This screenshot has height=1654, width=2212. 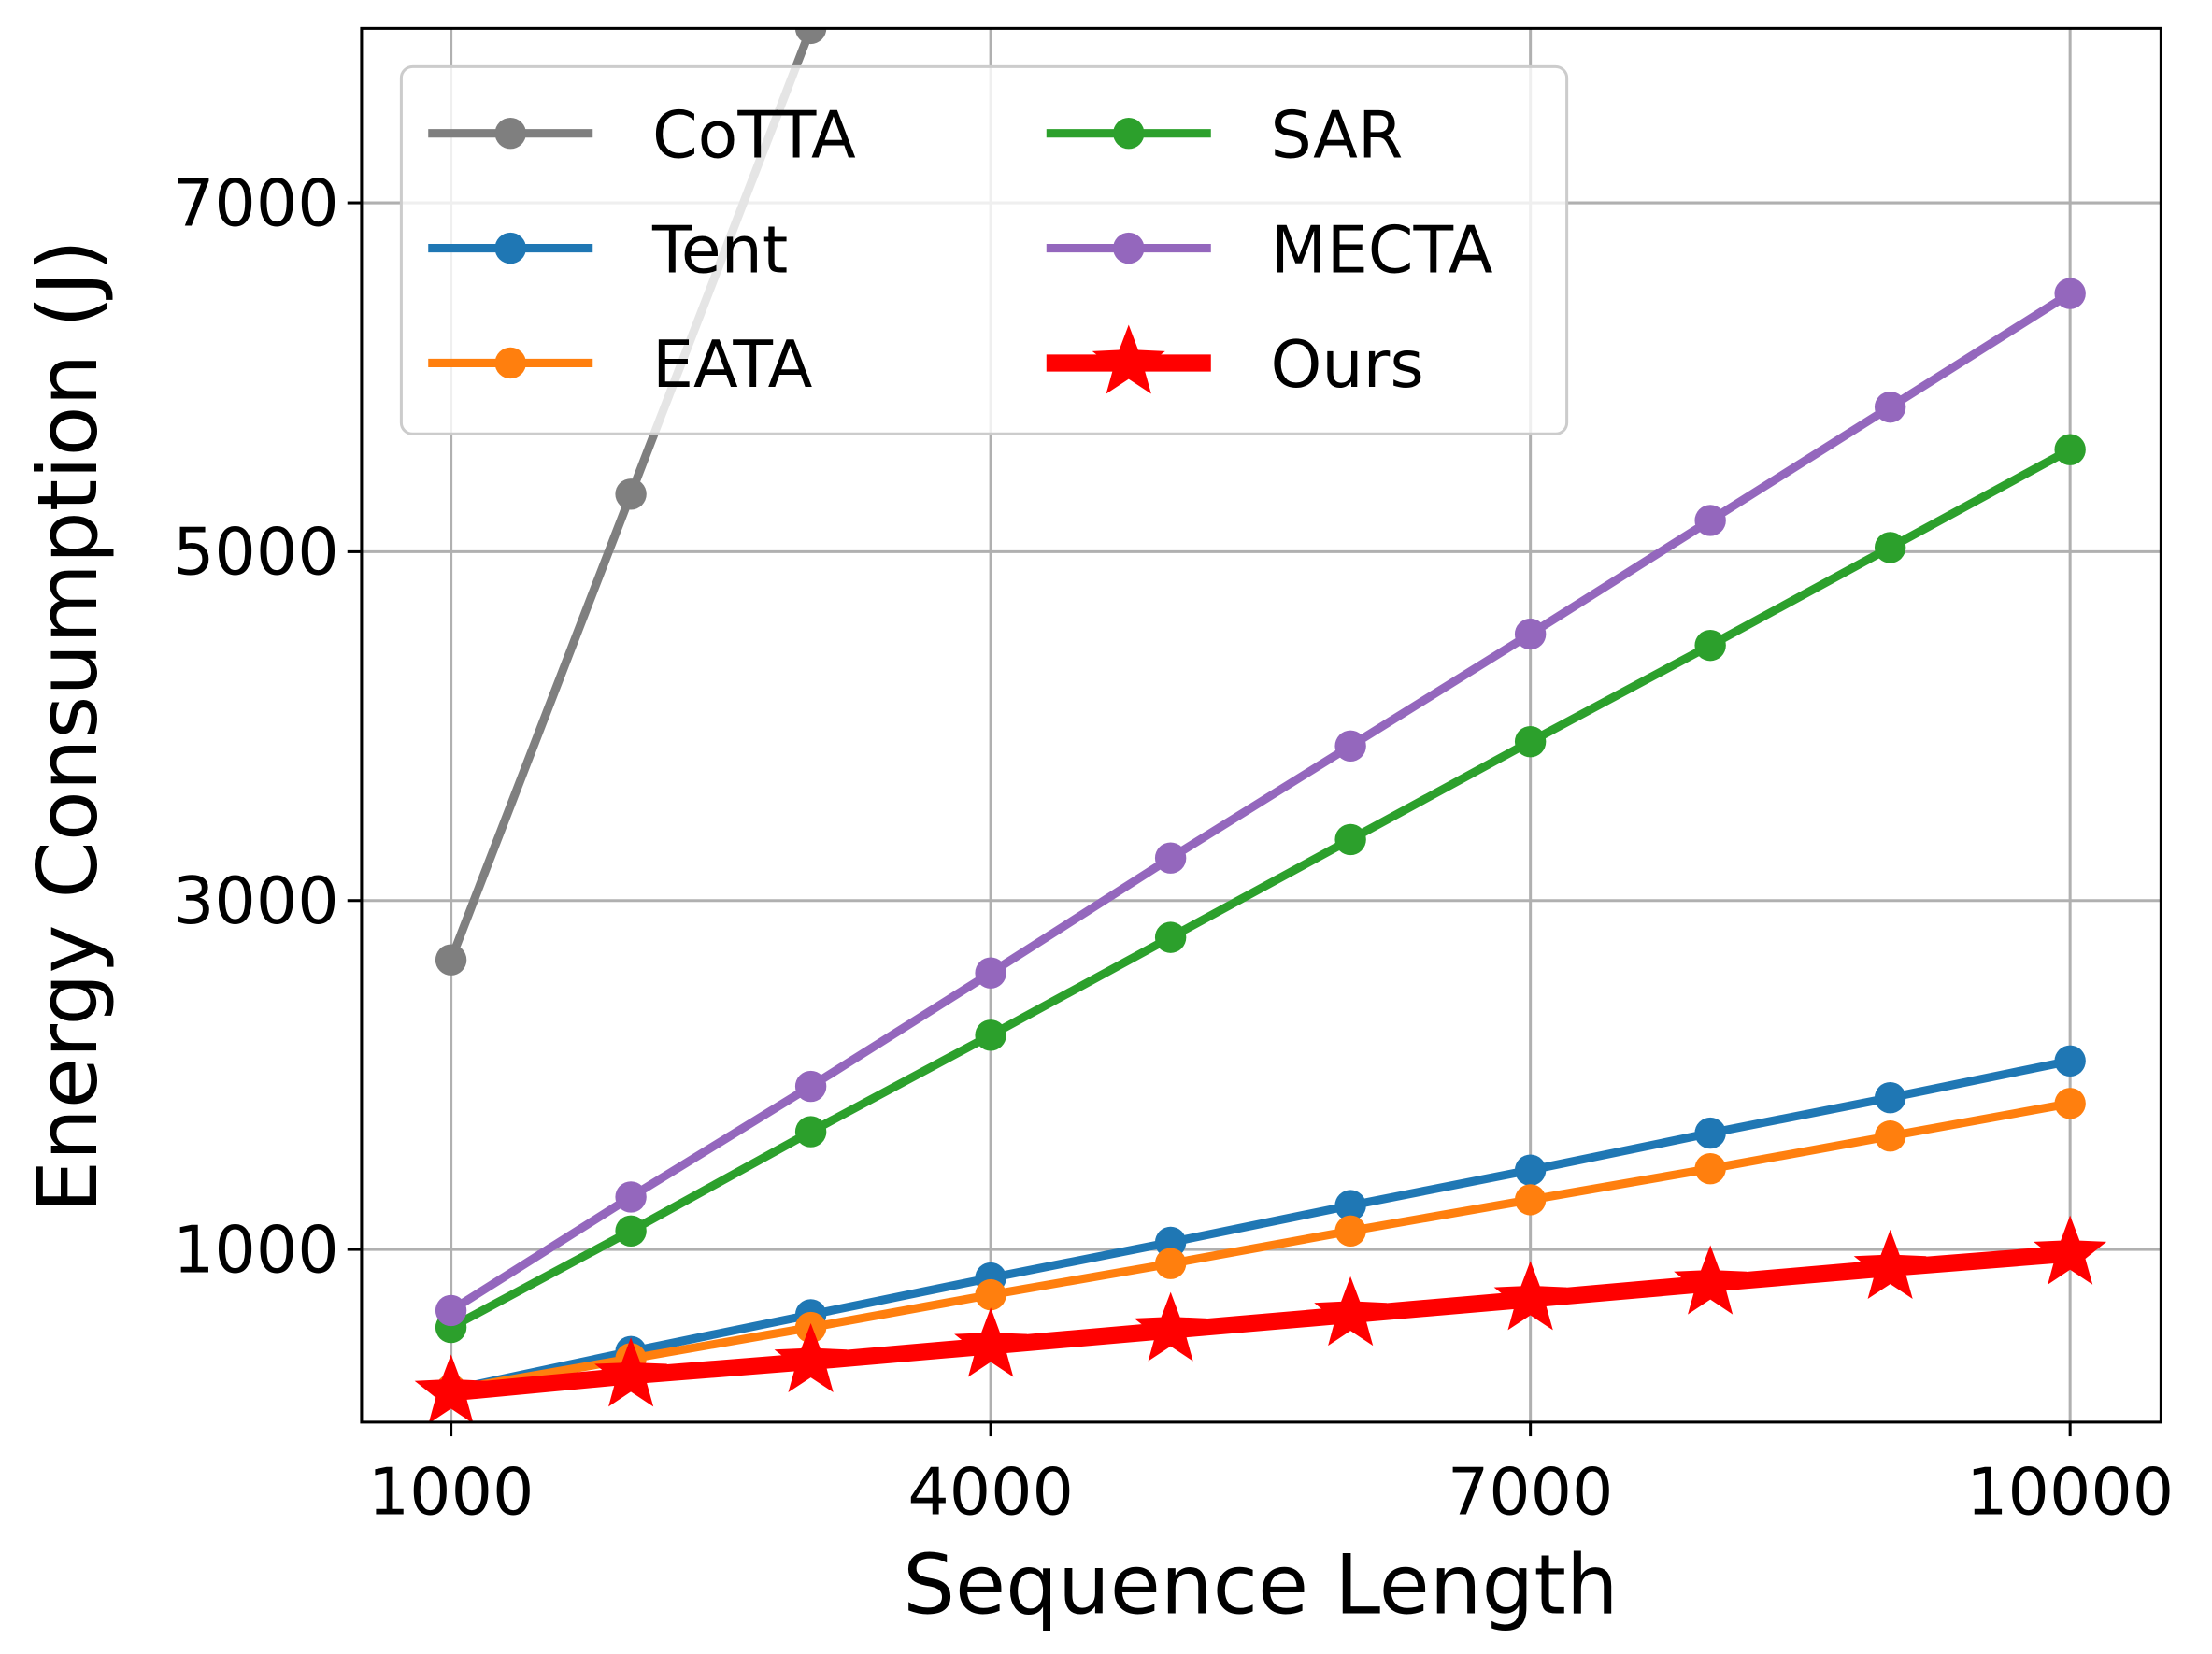 What do you see at coordinates (451, 1493) in the screenshot?
I see `x-tick-label: 1000` at bounding box center [451, 1493].